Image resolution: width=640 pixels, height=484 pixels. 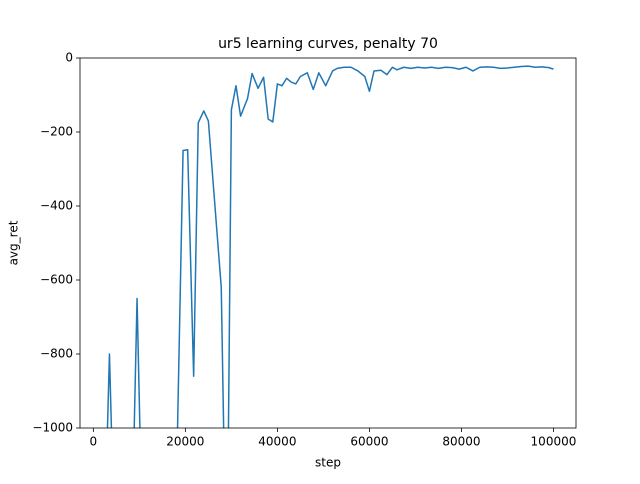 I want to click on x-tick-label: 60000, so click(x=369, y=442).